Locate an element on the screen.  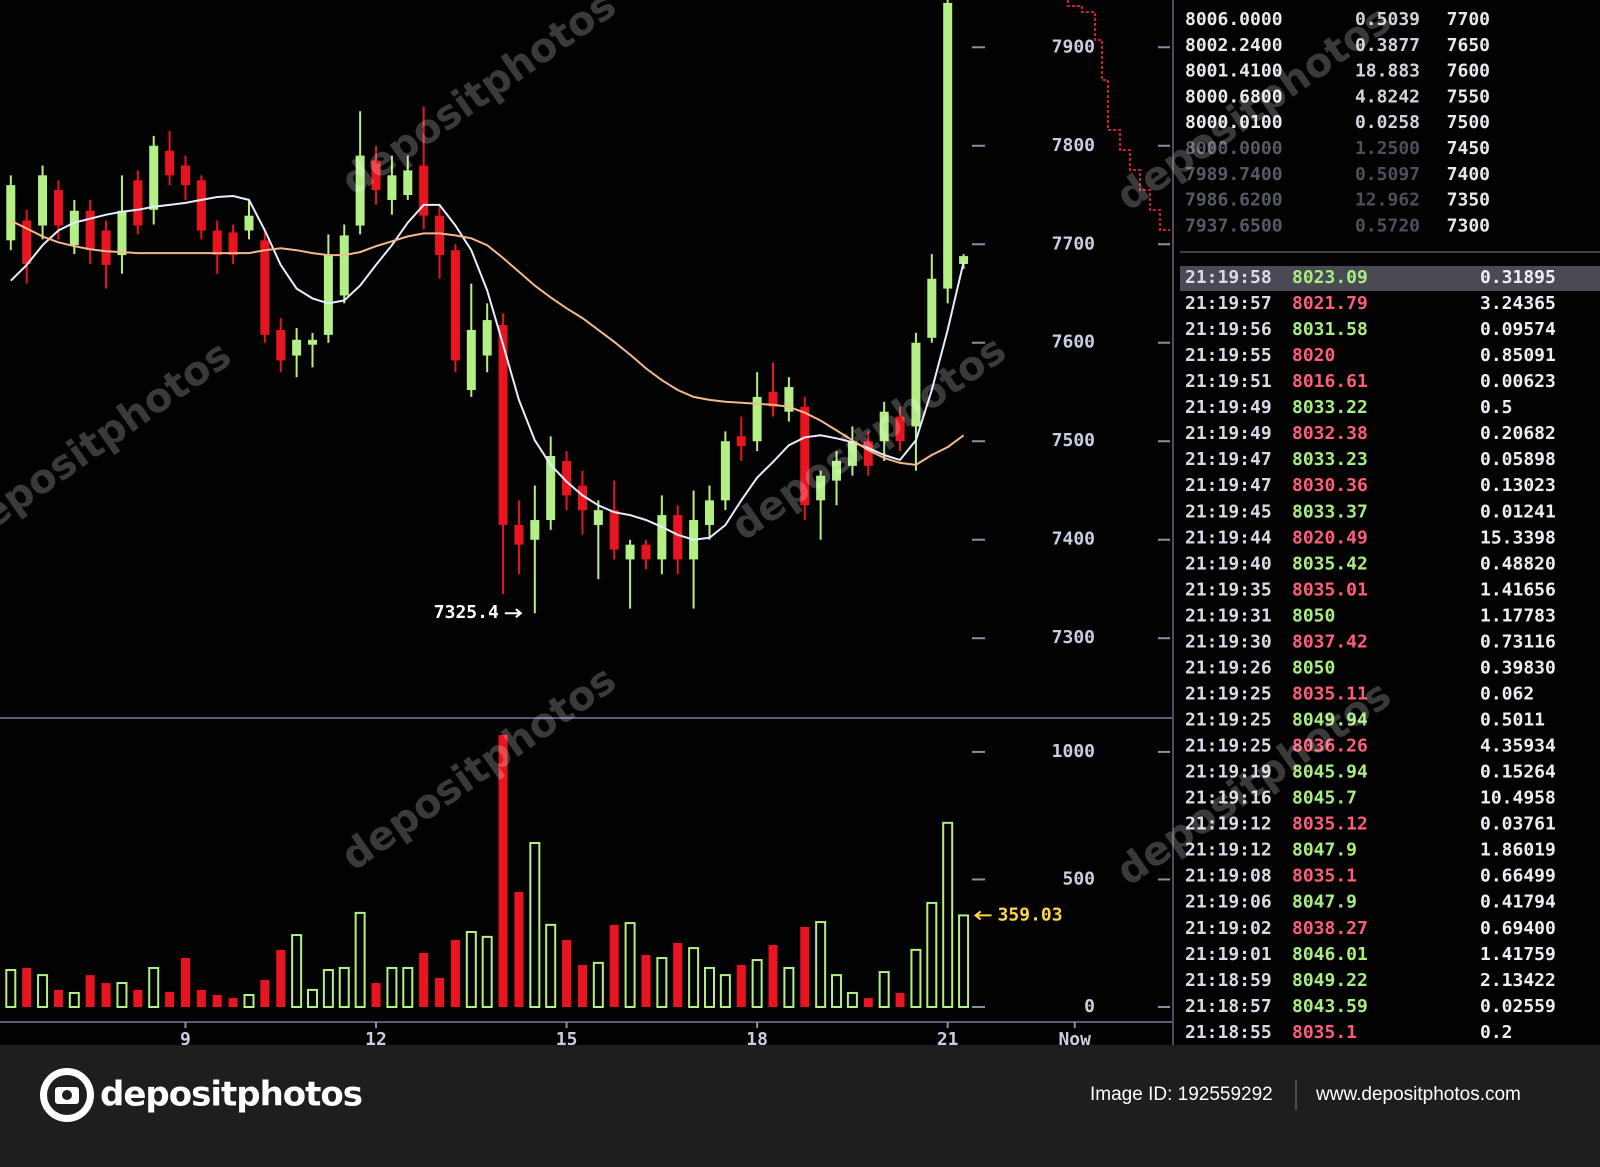
order-book-cell: 12.962 is located at coordinates (1387, 200).